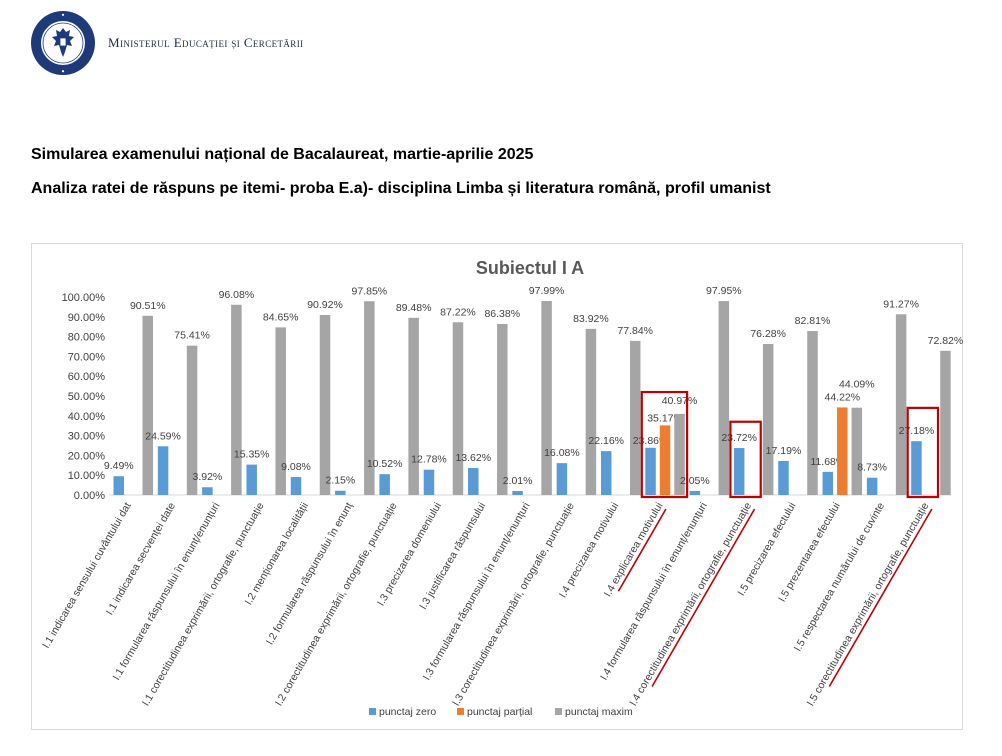  I want to click on x-tick-label: I.5 respectarea numărului de cuvinte, so click(839, 576).